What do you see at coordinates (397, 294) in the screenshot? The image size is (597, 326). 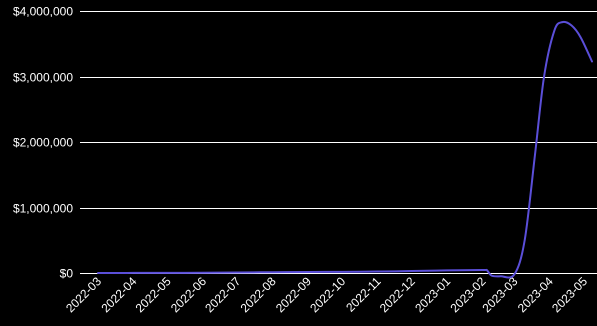 I see `x-tick-label: 2022-12` at bounding box center [397, 294].